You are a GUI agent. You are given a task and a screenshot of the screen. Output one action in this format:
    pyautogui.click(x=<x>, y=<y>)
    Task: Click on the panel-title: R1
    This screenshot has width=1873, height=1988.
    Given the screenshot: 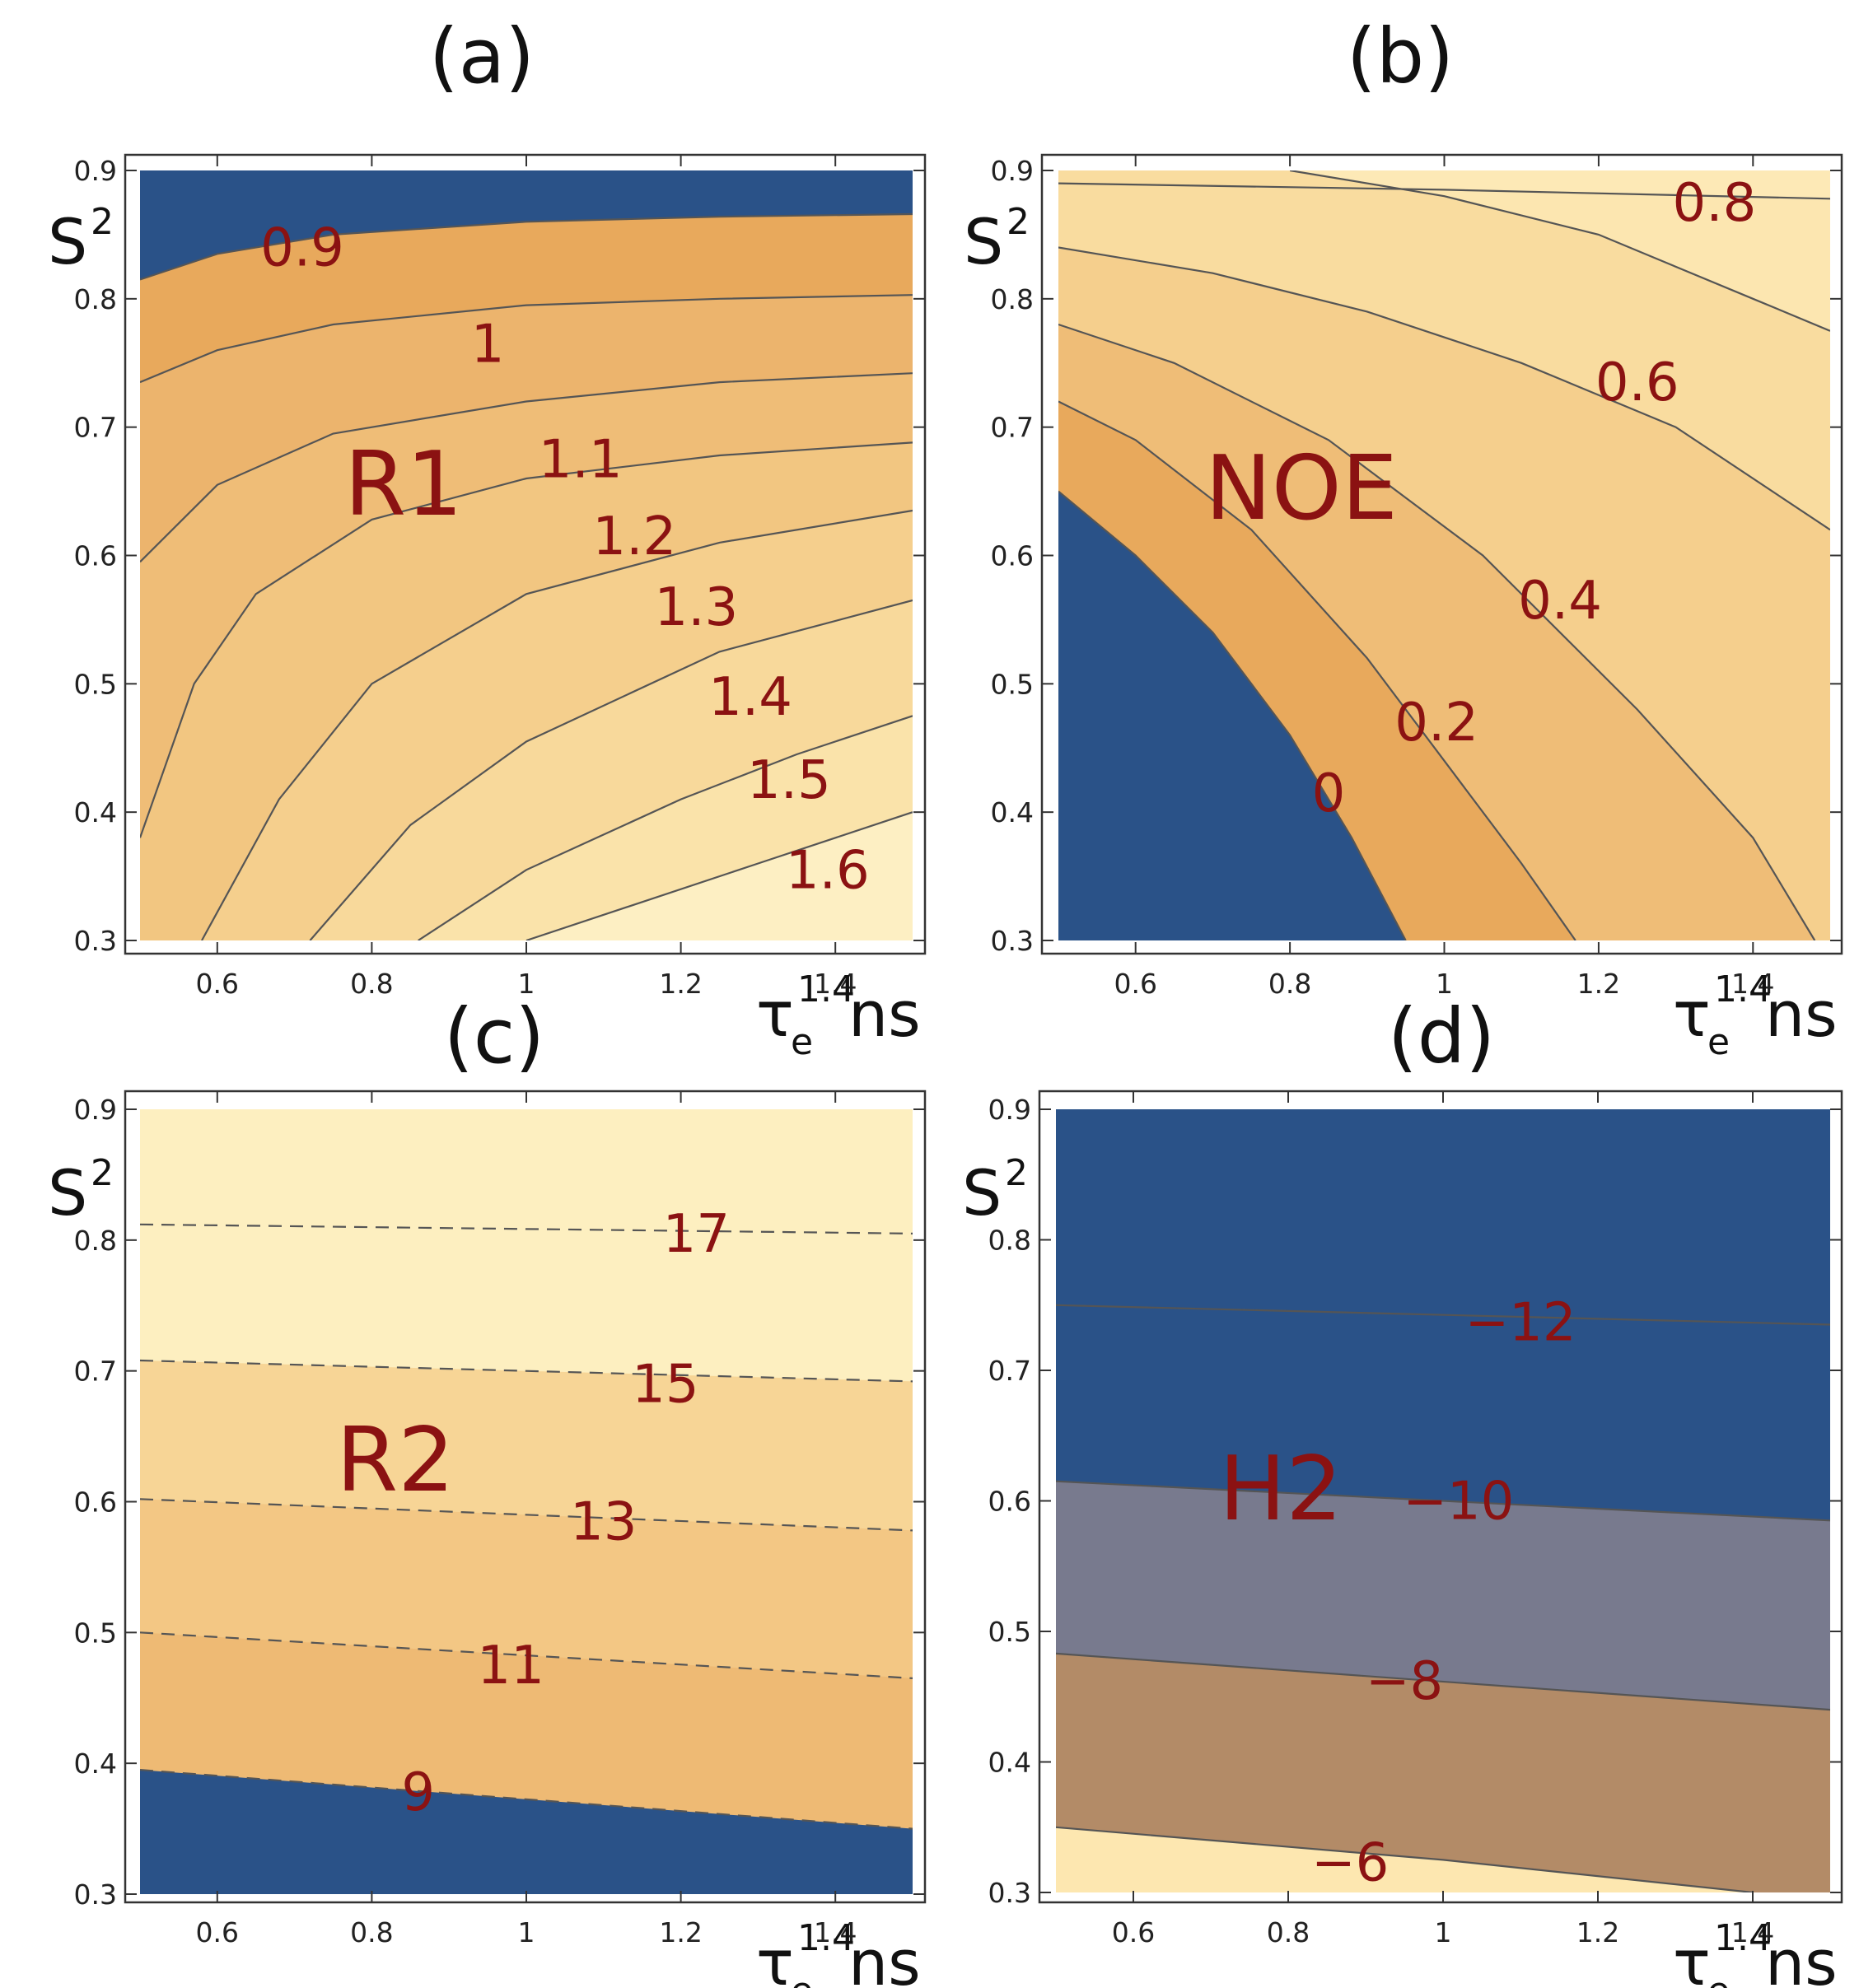 What is the action you would take?
    pyautogui.click(x=403, y=484)
    